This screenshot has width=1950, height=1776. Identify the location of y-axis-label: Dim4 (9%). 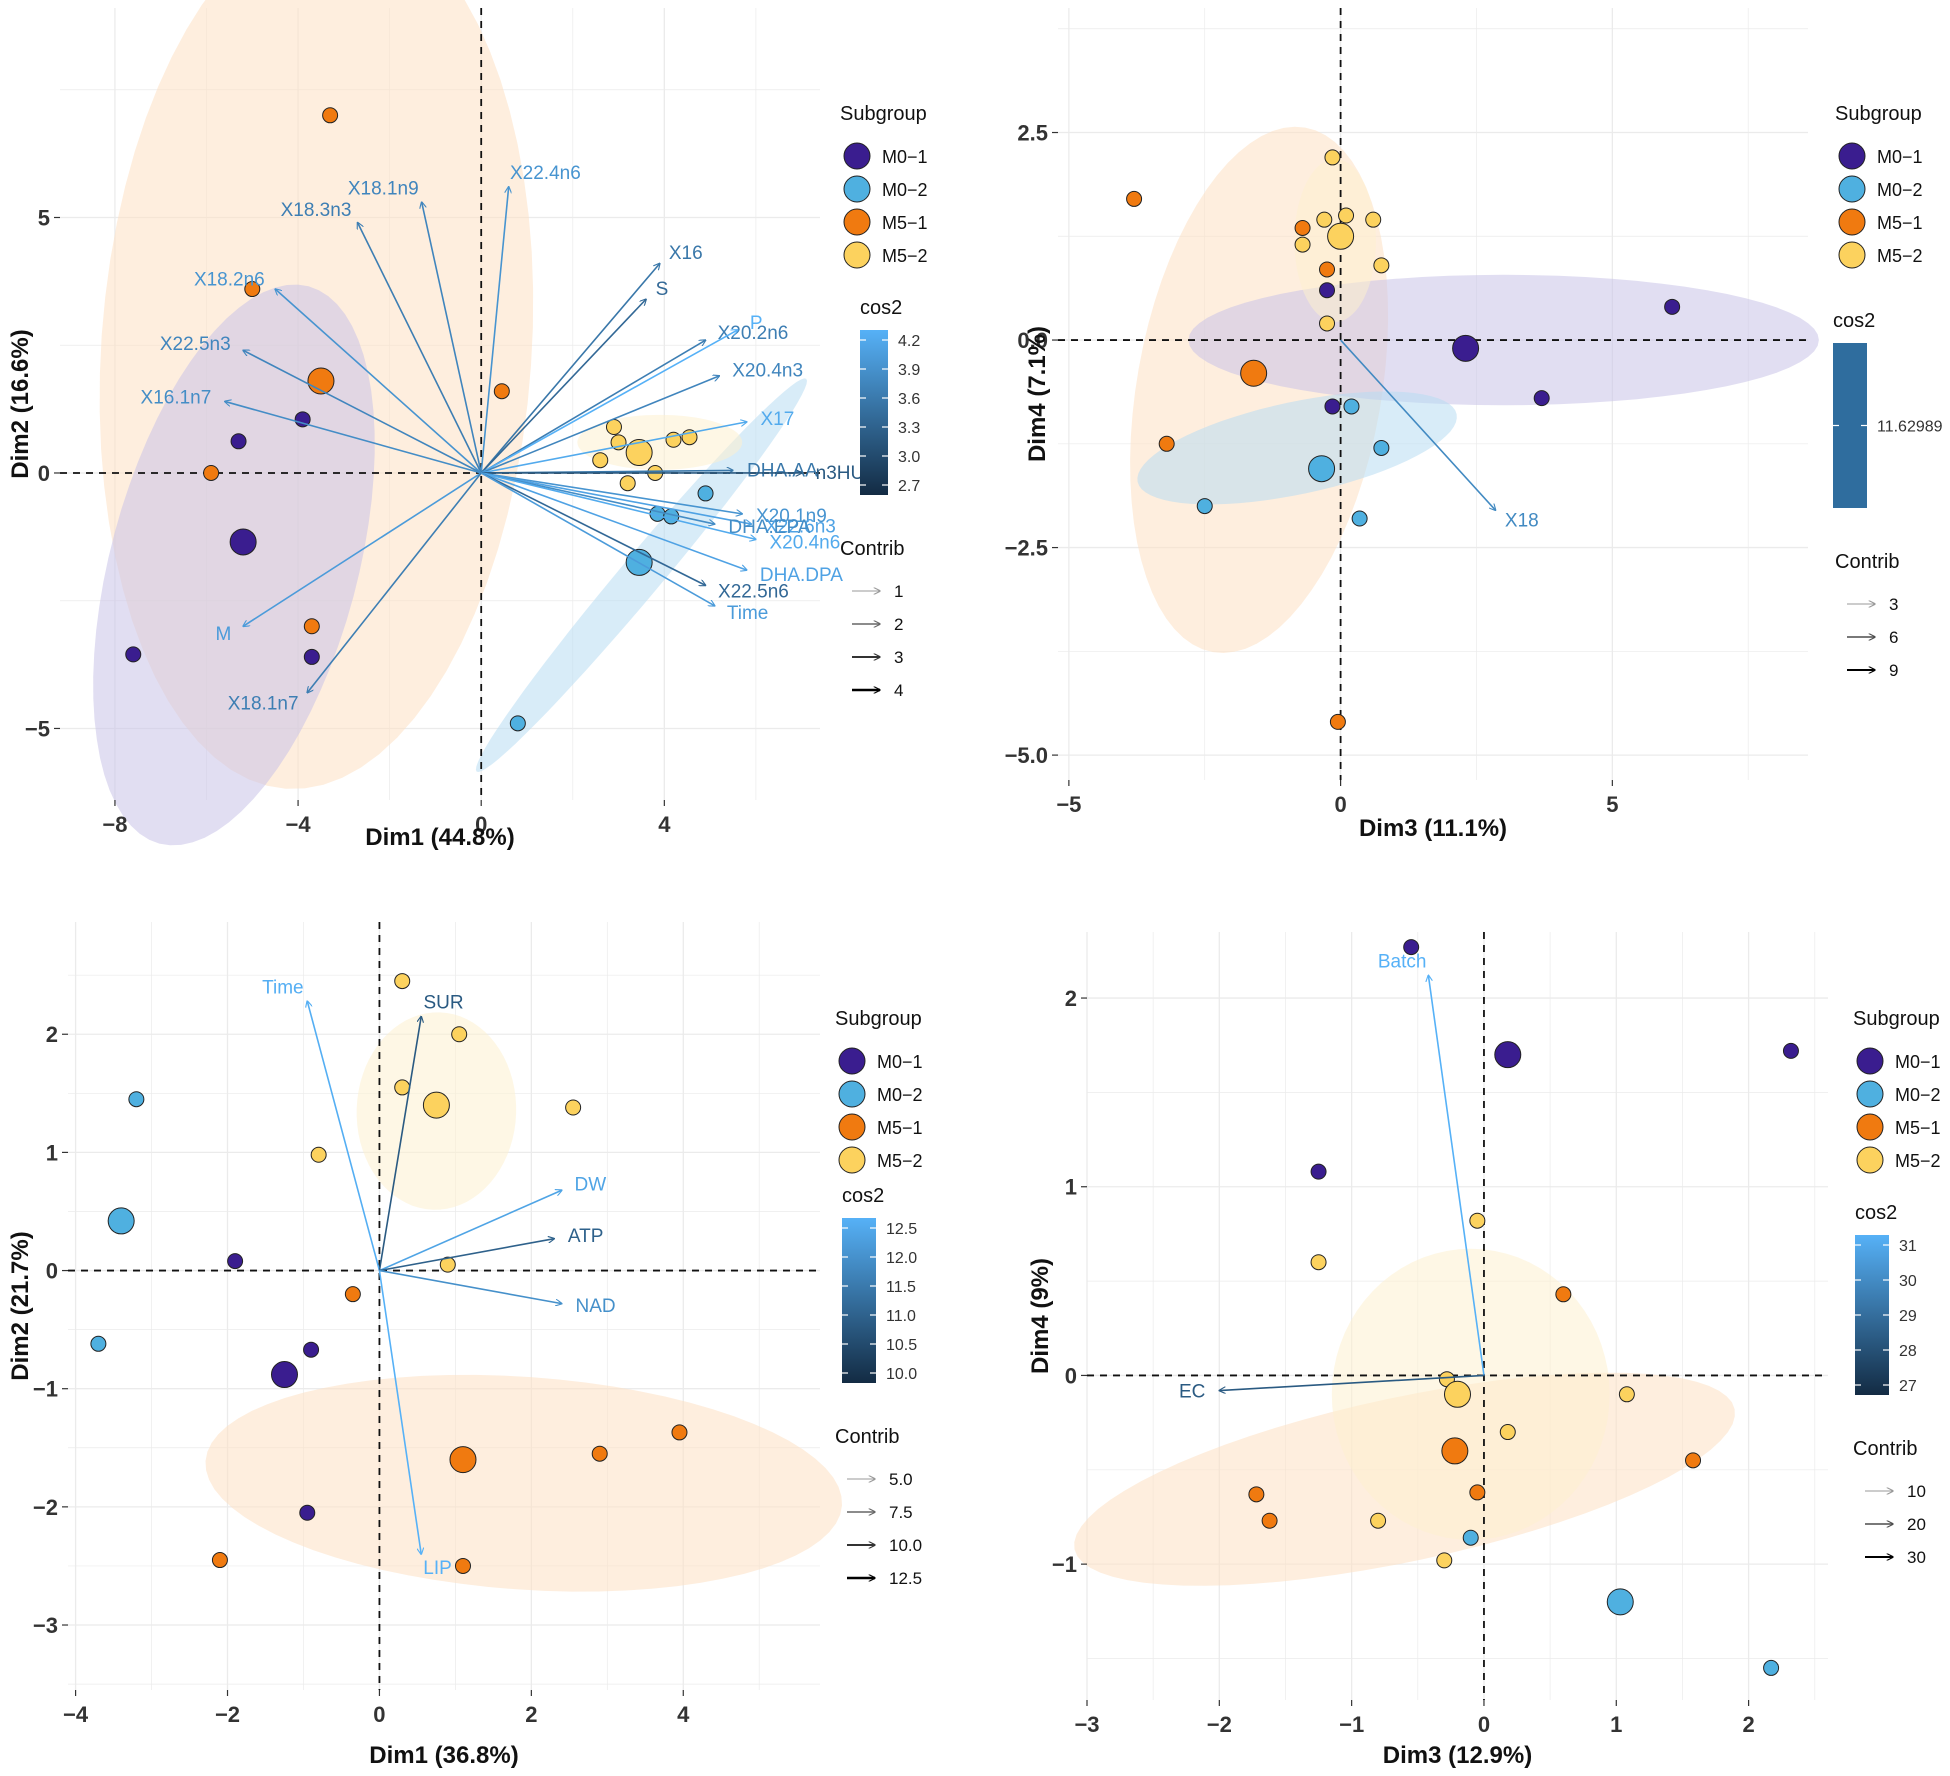
(1040, 1316).